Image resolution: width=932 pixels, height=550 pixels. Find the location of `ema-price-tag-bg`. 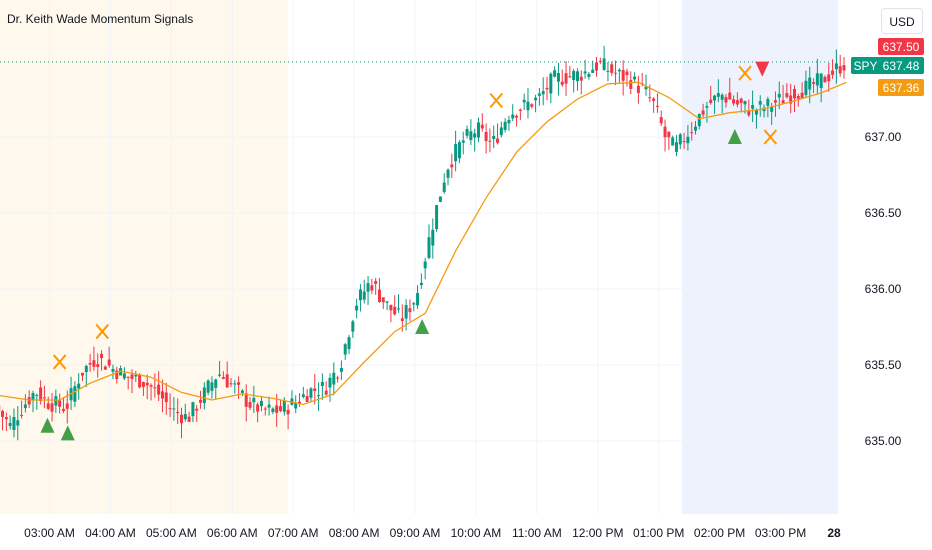

ema-price-tag-bg is located at coordinates (901, 87).